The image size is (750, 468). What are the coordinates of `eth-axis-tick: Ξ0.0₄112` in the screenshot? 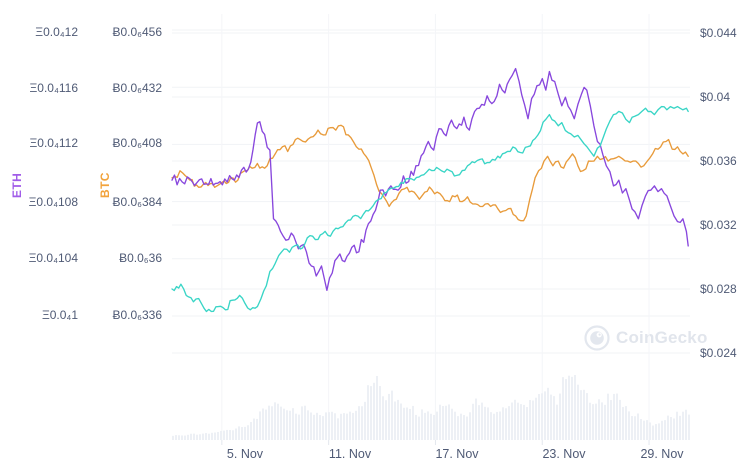 It's located at (53, 143).